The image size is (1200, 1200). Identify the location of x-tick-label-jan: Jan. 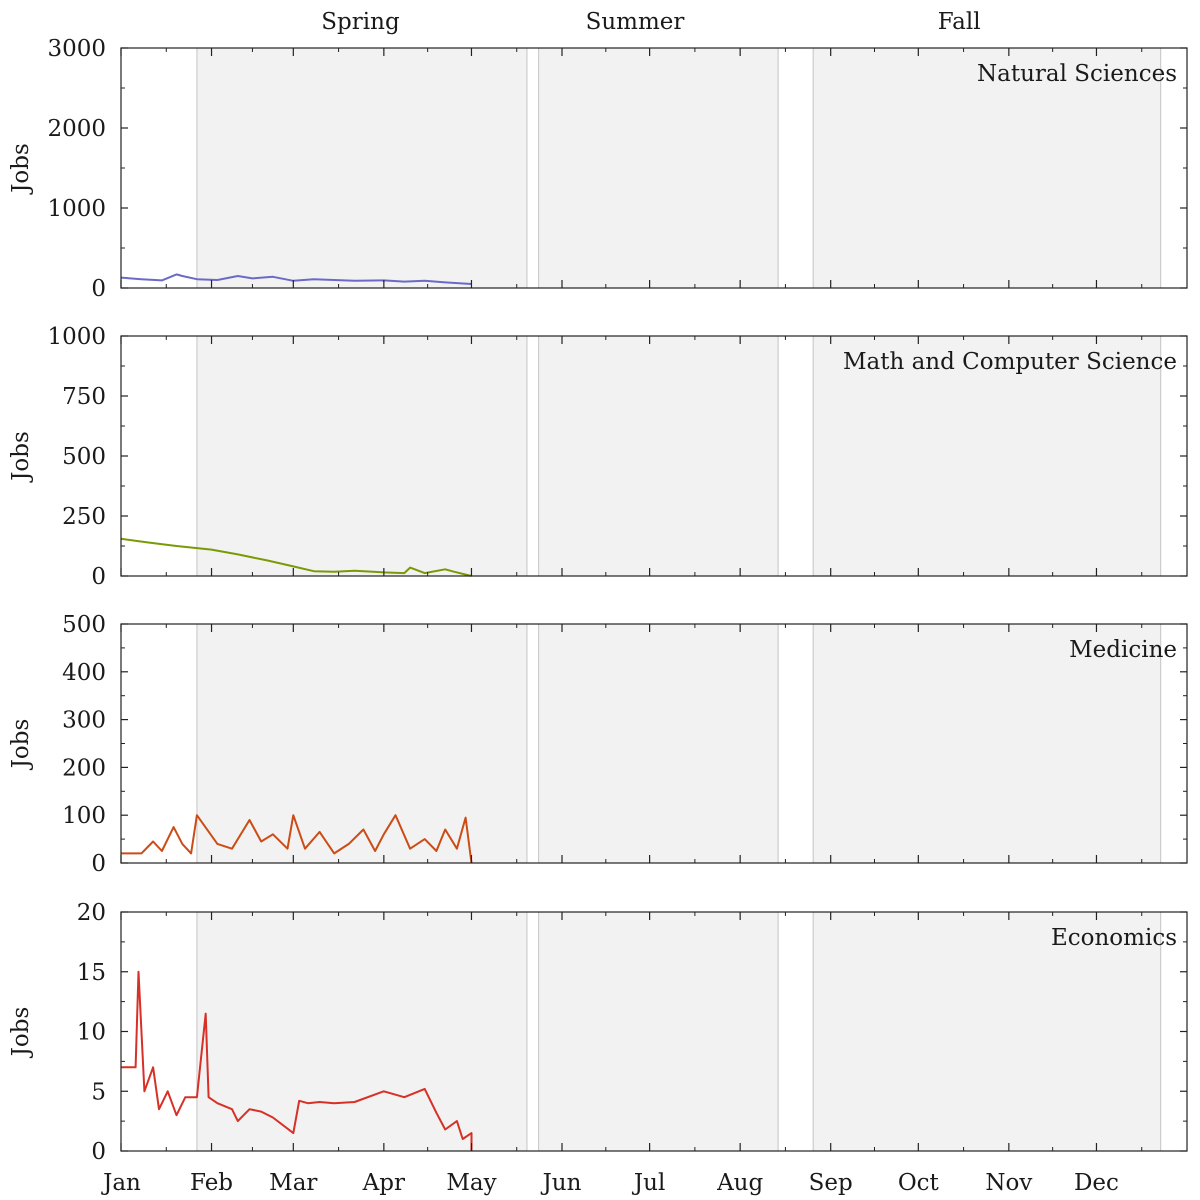
(121, 1183).